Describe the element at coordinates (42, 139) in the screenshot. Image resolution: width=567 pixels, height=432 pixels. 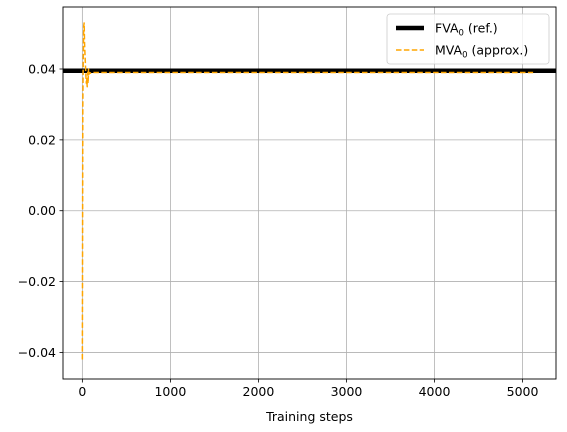
I see `y-tick-label: 0.02` at that location.